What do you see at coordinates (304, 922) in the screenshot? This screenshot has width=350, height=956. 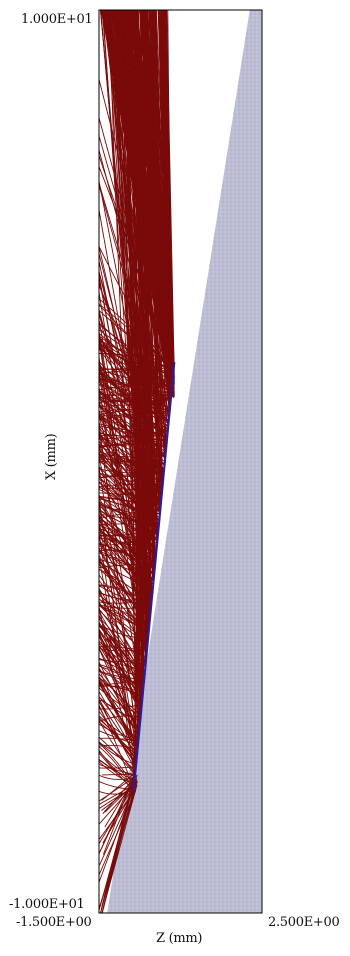 I see `x-tick-right: 2.500E+00` at bounding box center [304, 922].